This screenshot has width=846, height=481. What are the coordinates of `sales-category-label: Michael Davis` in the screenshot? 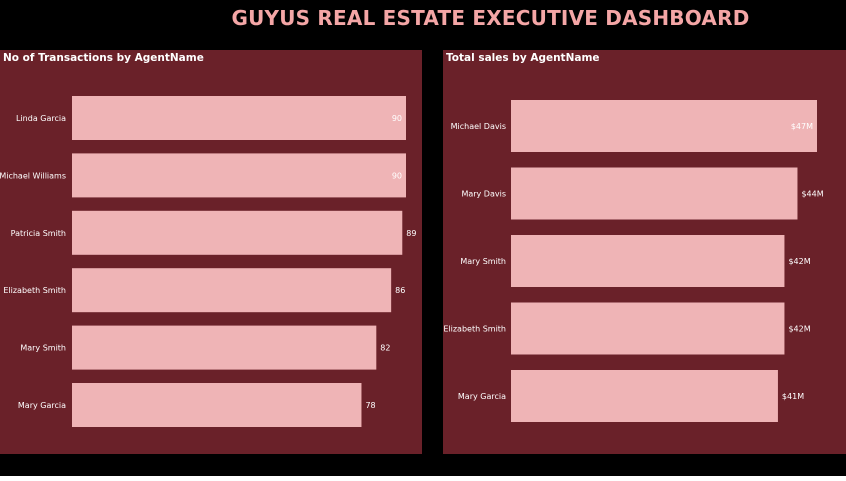 It's located at (478, 126).